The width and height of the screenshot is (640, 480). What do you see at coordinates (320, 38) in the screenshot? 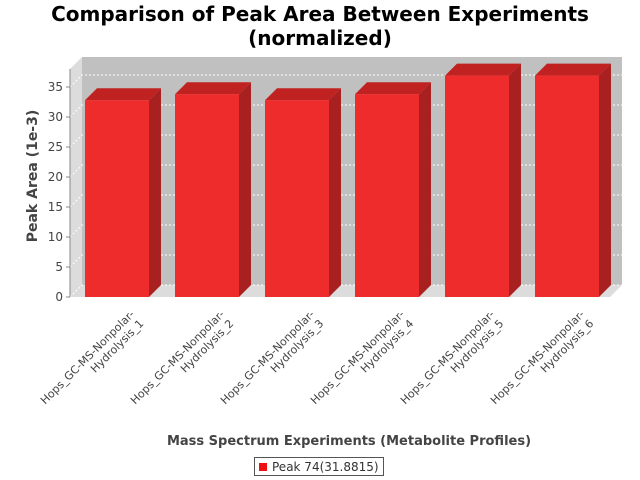
I see `chart-title-line2: (normalized)` at bounding box center [320, 38].